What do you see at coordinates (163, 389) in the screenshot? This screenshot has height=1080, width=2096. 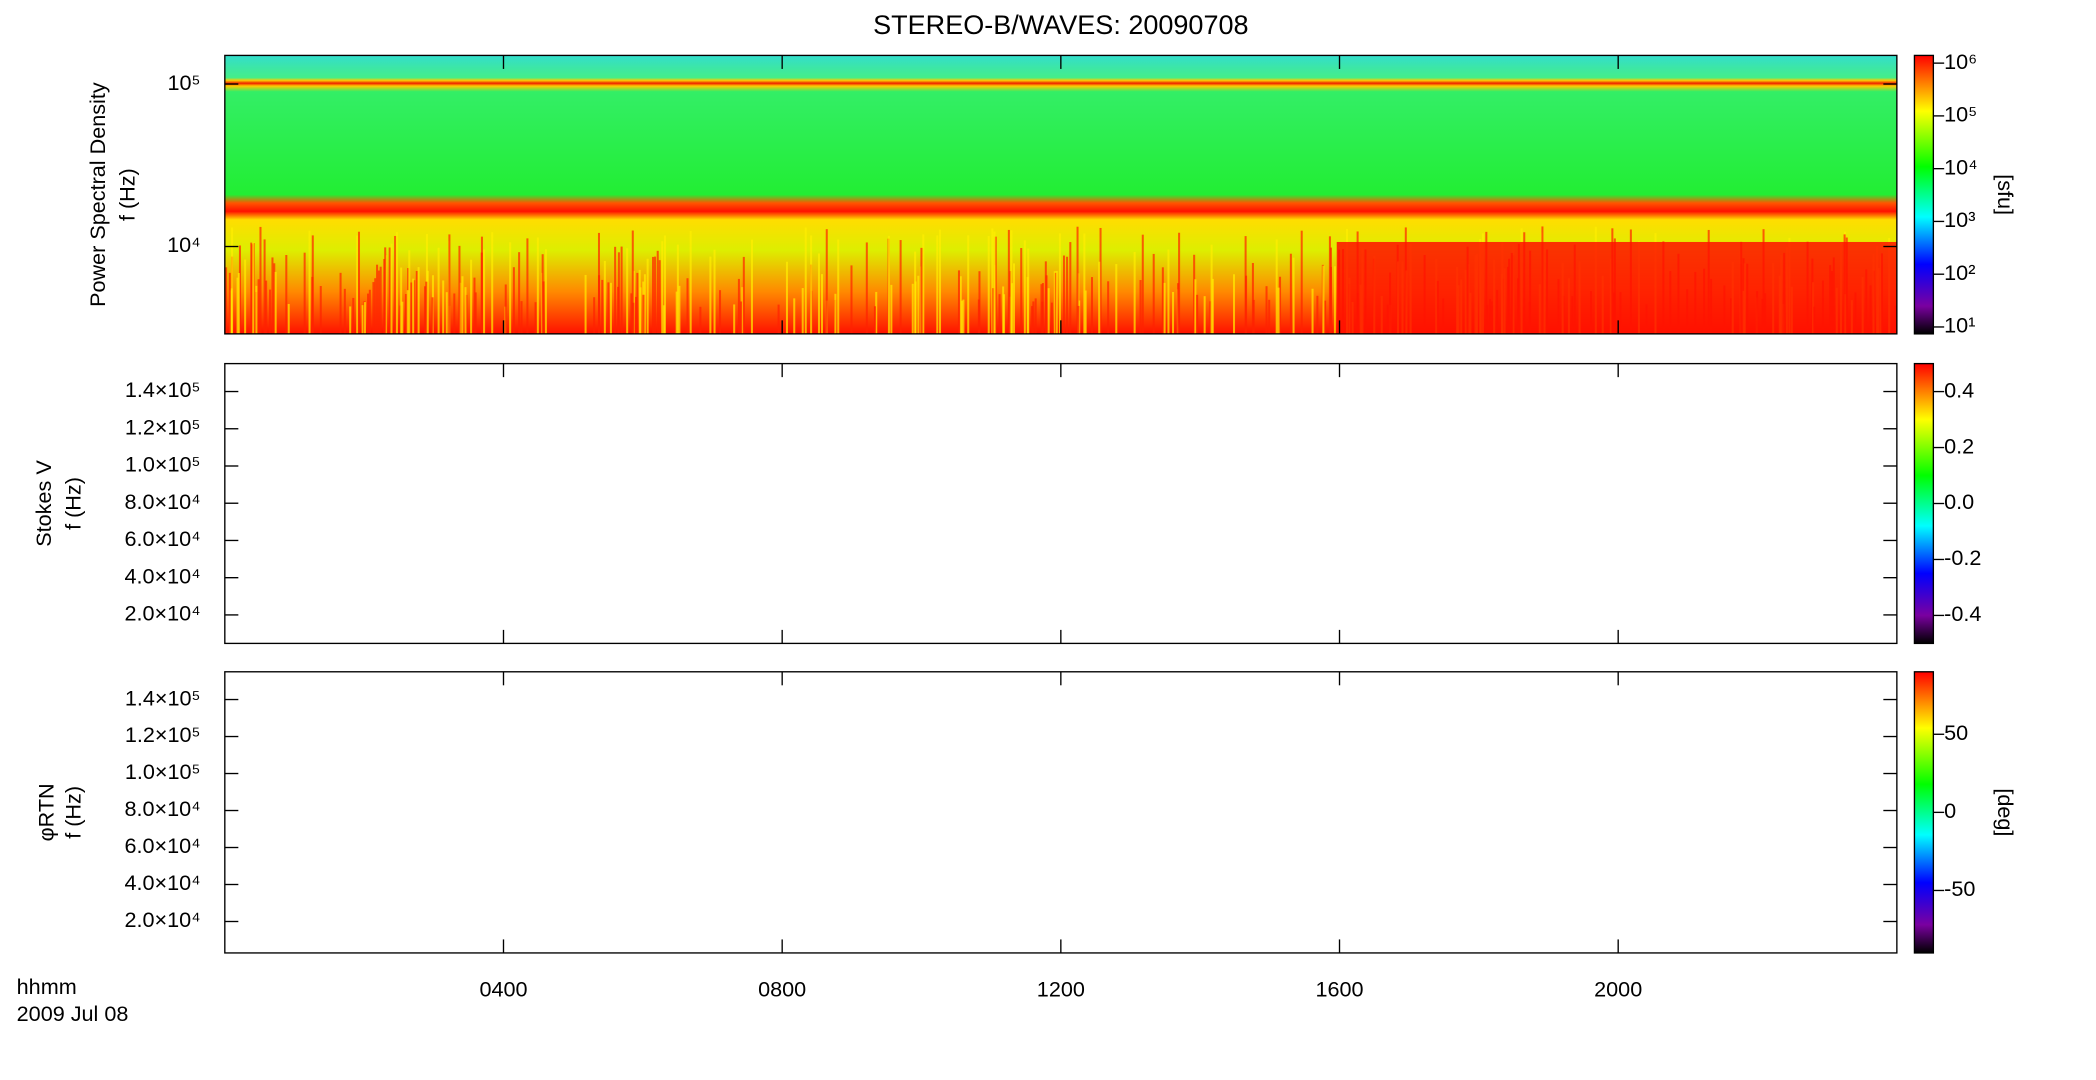 I see `y-tick-label: 1.4×10⁵` at bounding box center [163, 389].